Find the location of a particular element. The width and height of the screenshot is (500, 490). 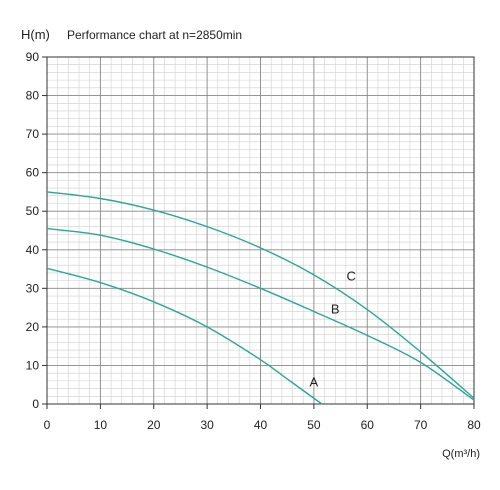

x-axis-ticks: 0 10 20 30 40 50 60 70 80 is located at coordinates (262, 418).